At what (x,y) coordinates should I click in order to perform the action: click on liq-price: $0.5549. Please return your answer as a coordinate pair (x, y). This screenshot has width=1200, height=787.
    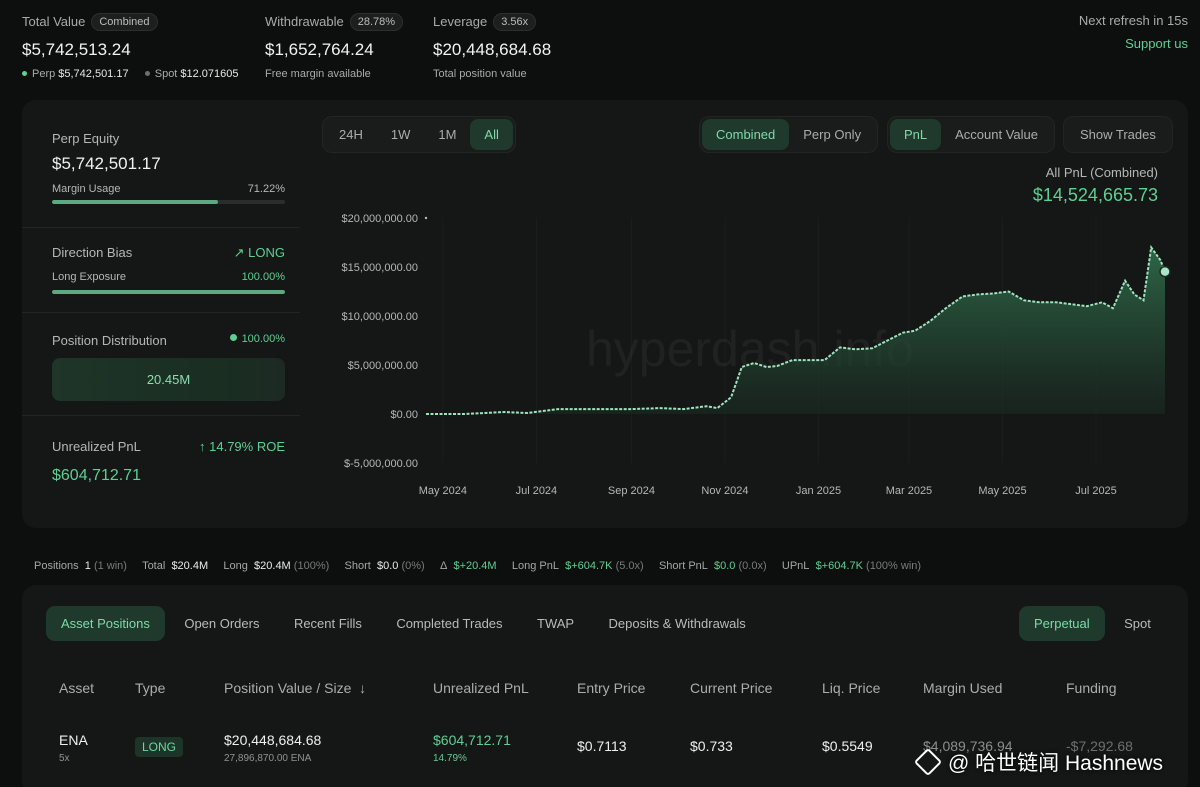
    Looking at the image, I should click on (847, 746).